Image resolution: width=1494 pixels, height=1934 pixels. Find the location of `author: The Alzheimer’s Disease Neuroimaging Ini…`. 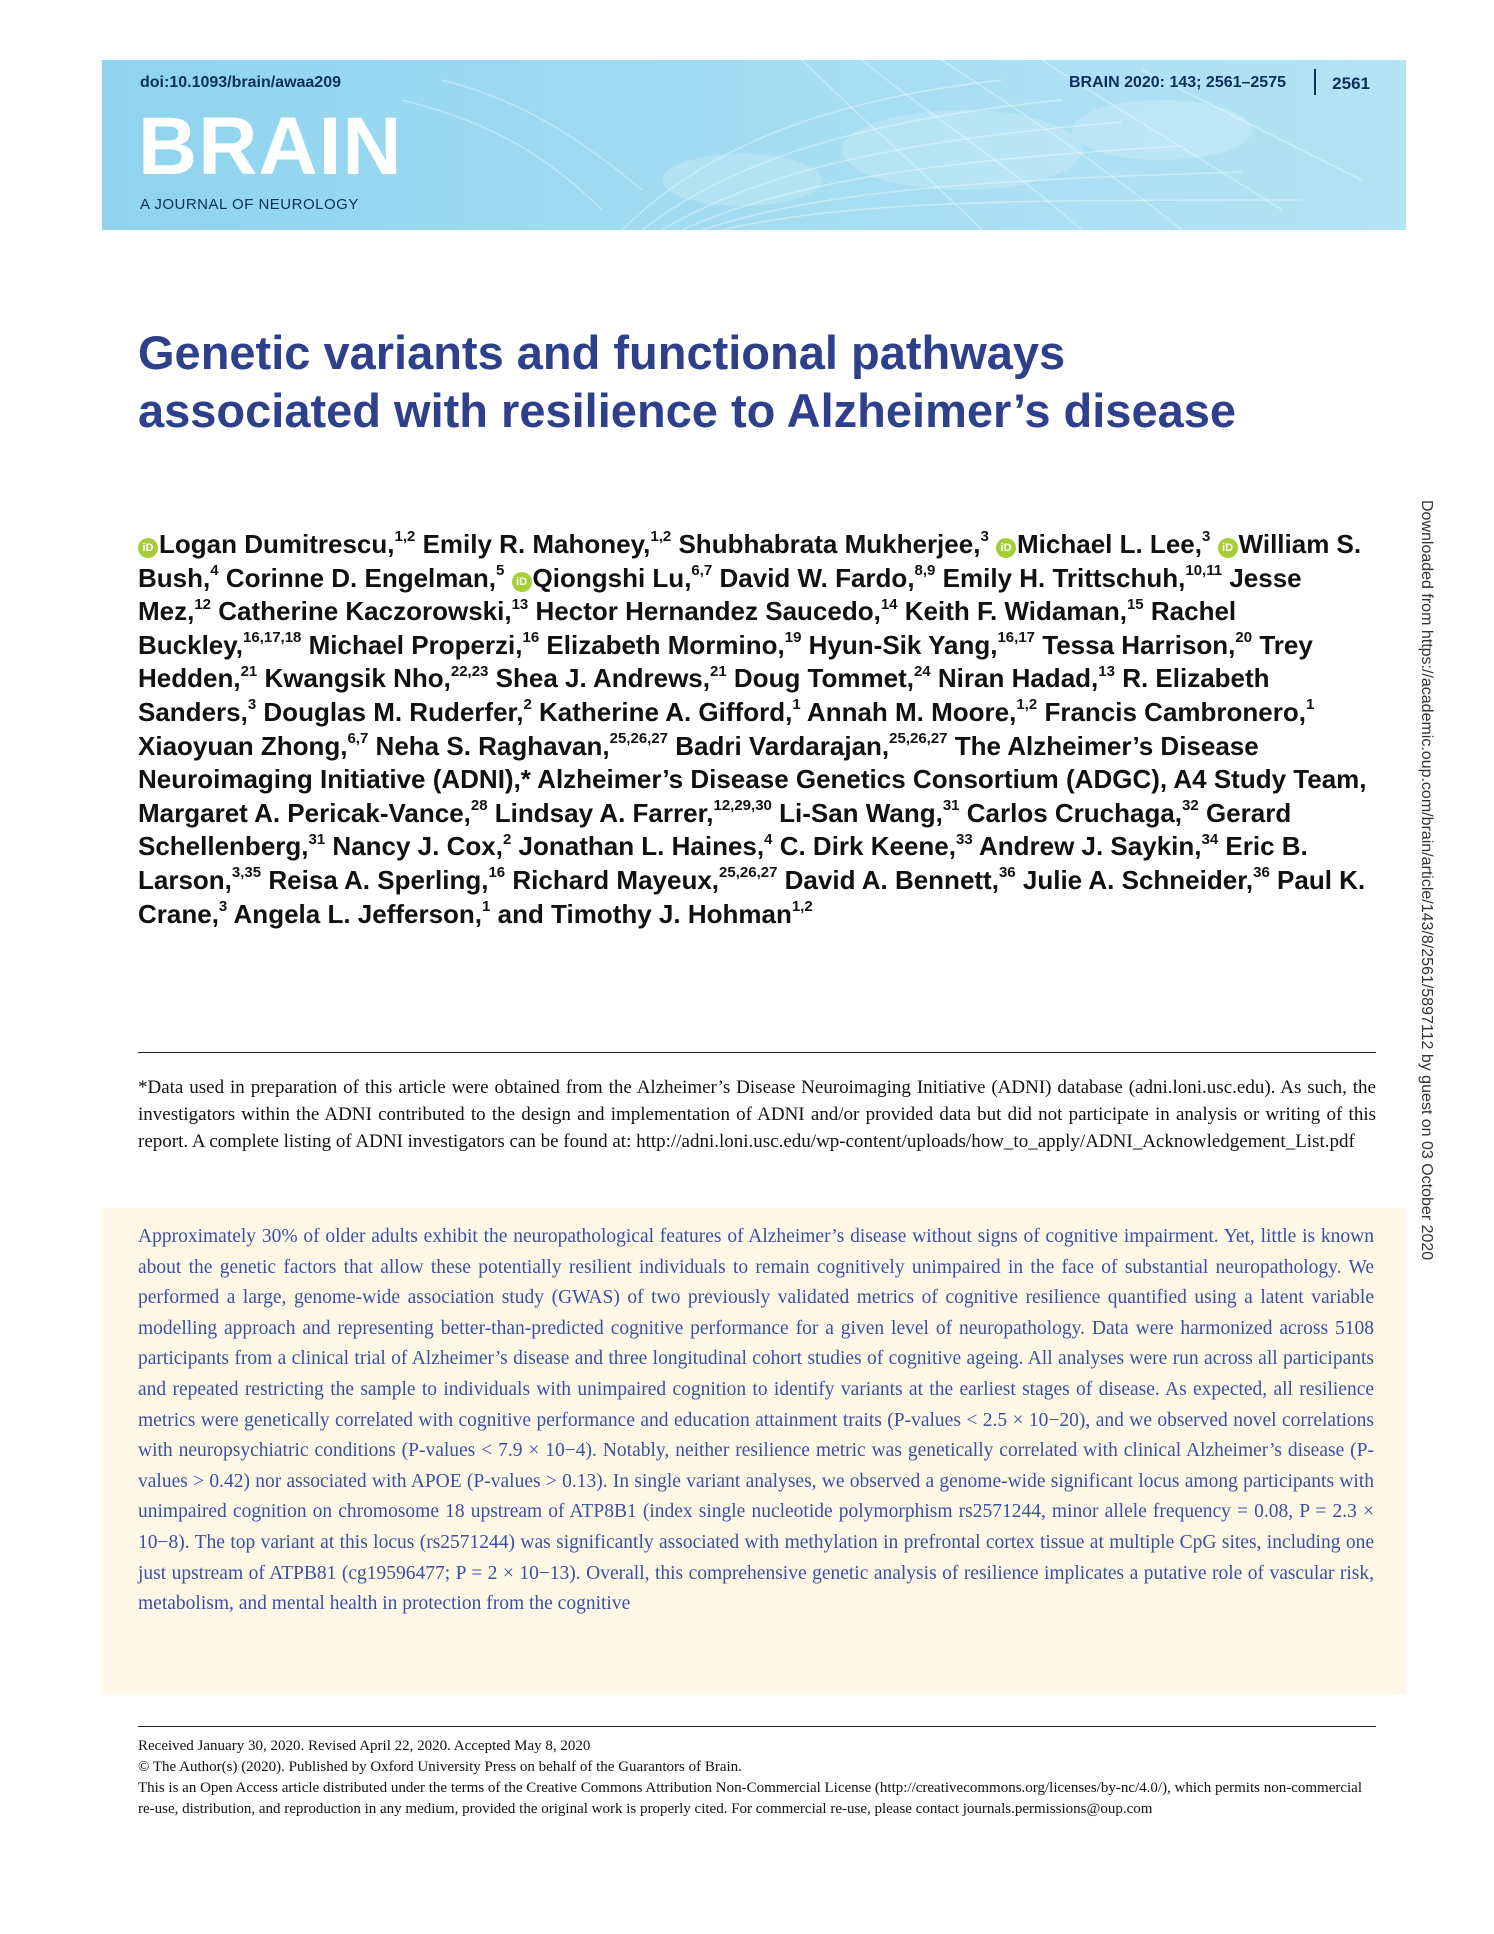

author: The Alzheimer’s Disease Neuroimaging Ini… is located at coordinates (752, 779).